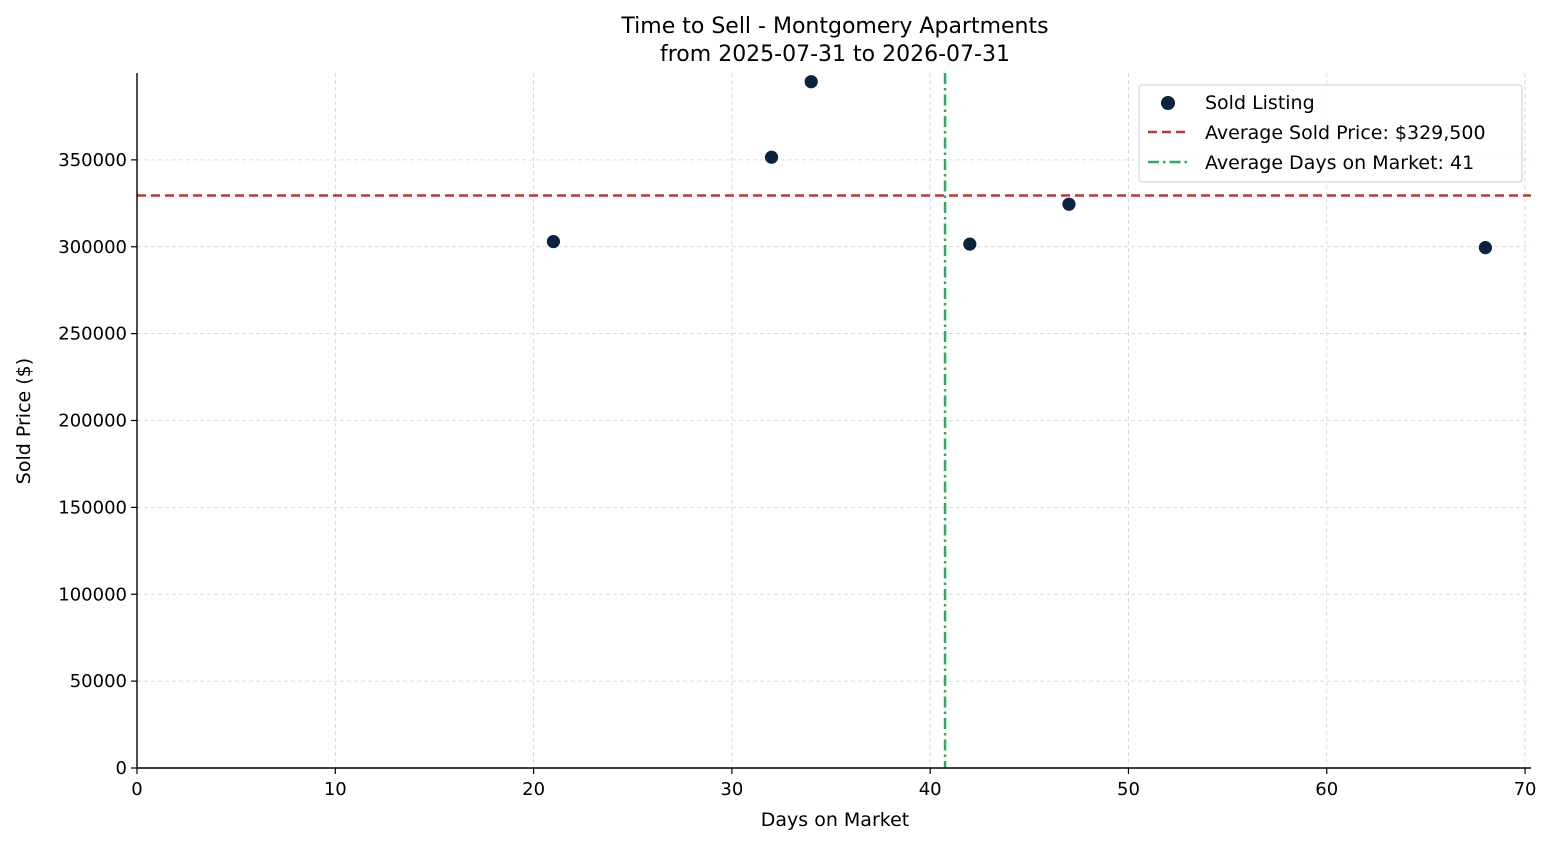 Image resolution: width=1553 pixels, height=845 pixels. Describe the element at coordinates (1339, 163) in the screenshot. I see `legend-label-average-days: Average Days on Market: 41` at that location.